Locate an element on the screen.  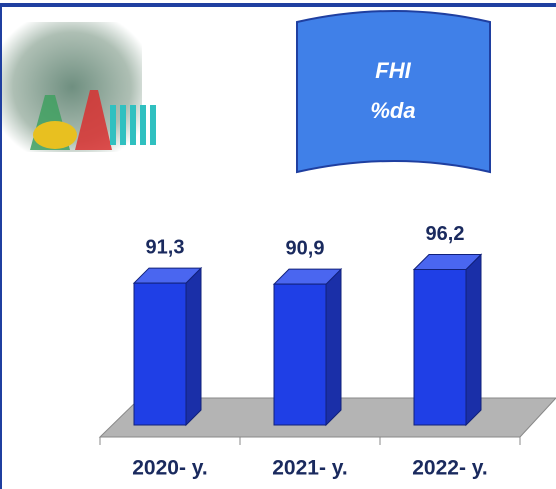
x-tick-label: 2021- y. is located at coordinates (310, 468).